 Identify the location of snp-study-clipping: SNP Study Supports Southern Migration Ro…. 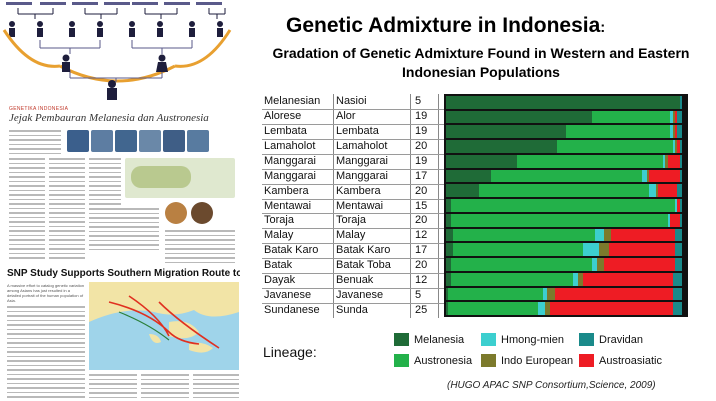
(122, 333).